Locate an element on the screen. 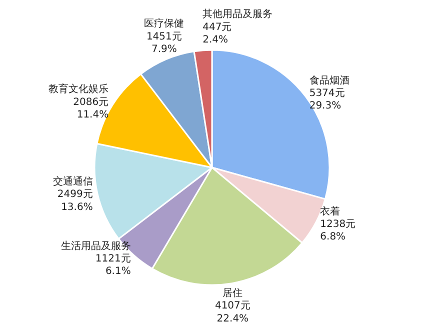 Image resolution: width=423 pixels, height=334 pixels. data-label: 1238元 6.8% is located at coordinates (338, 230).